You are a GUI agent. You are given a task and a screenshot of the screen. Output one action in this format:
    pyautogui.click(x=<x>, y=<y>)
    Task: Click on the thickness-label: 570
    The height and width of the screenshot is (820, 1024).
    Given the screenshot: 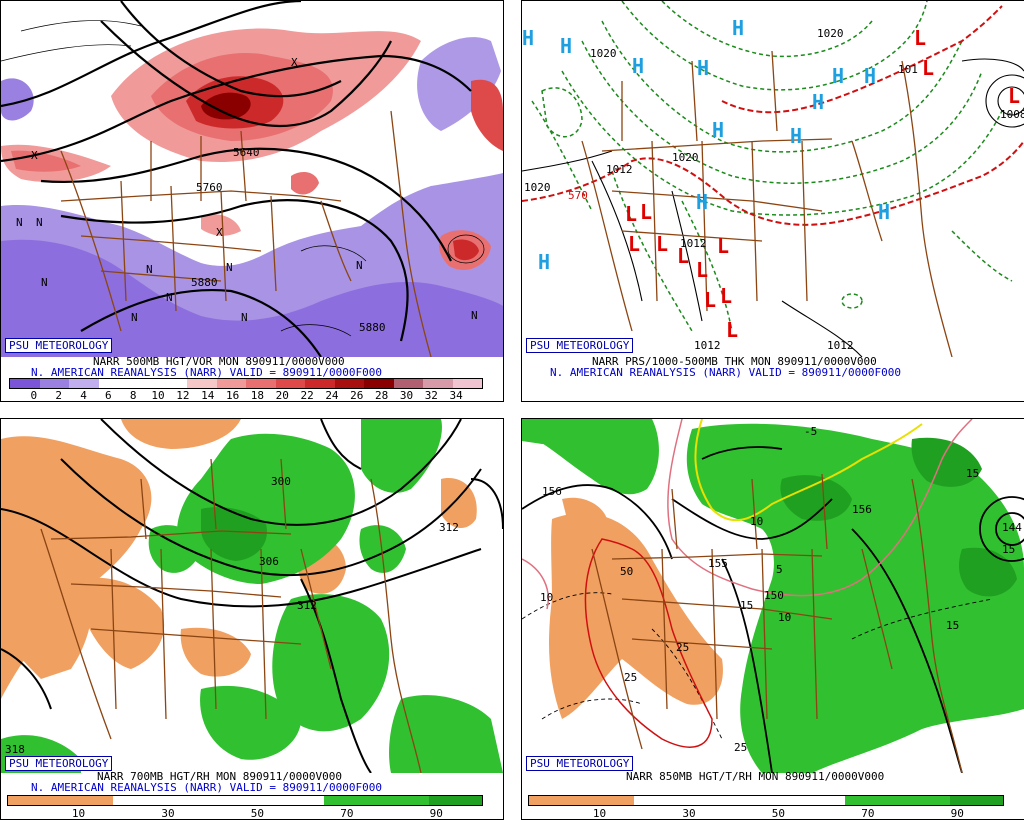 What is the action you would take?
    pyautogui.click(x=578, y=195)
    